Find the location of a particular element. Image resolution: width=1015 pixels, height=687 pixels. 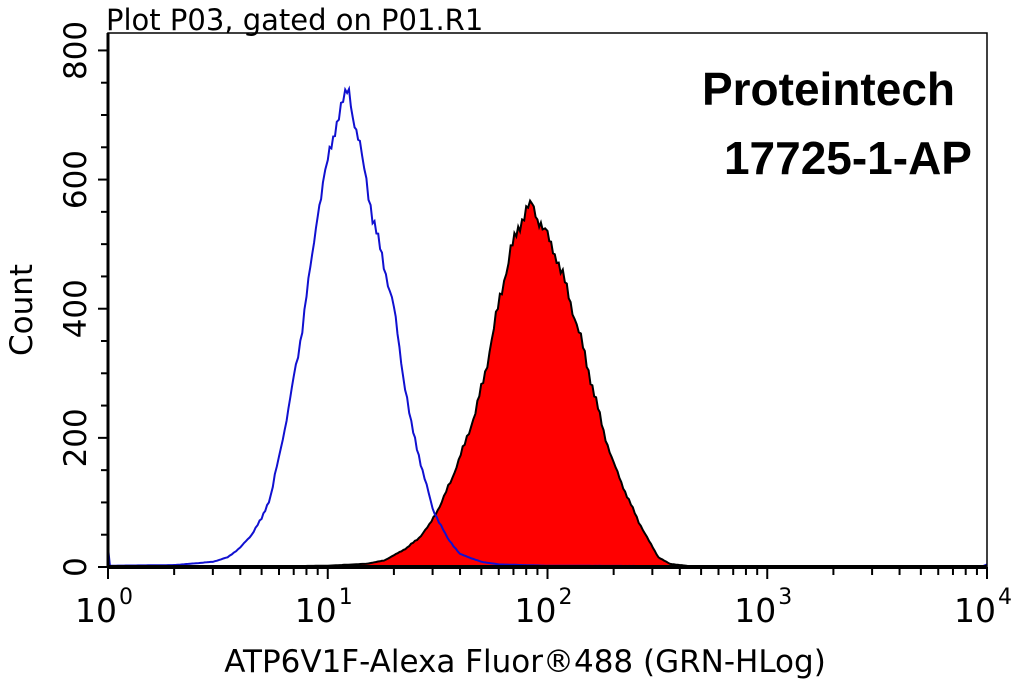

watermark-line1: Proteintech is located at coordinates (828, 89).